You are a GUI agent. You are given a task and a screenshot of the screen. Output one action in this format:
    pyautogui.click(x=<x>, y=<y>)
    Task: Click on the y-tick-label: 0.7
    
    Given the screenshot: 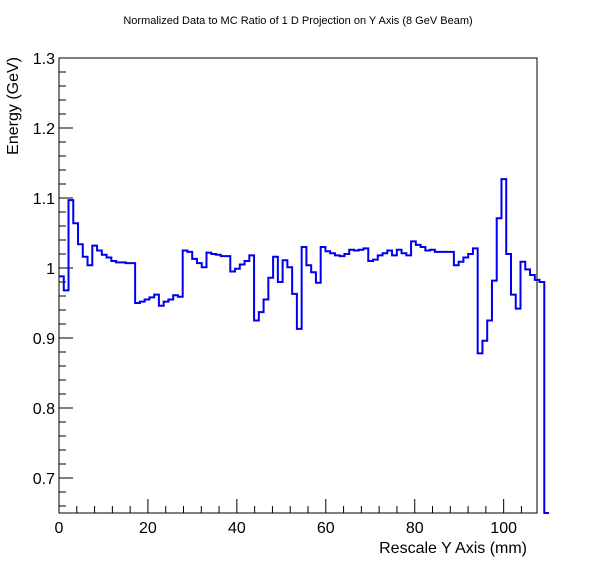 What is the action you would take?
    pyautogui.click(x=44, y=479)
    